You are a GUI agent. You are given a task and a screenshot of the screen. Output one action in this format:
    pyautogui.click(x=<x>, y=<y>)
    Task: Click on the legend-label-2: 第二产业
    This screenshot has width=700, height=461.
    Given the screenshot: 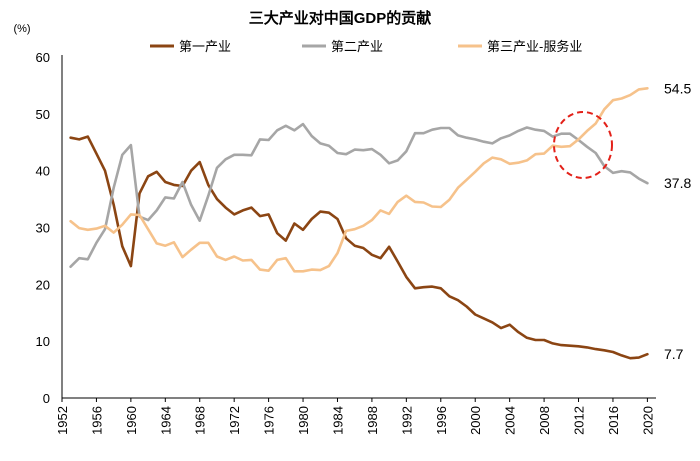 What is the action you would take?
    pyautogui.click(x=357, y=46)
    